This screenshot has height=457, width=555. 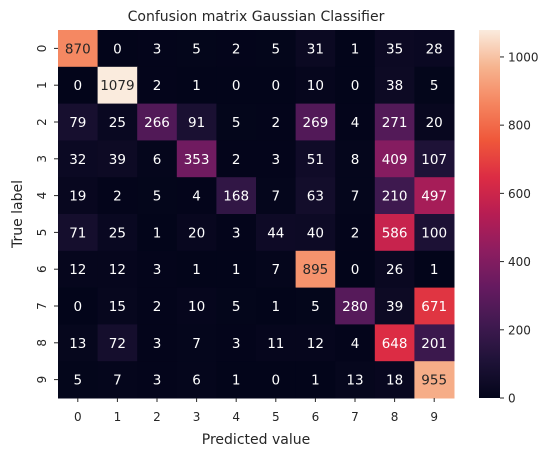 I want to click on cell-value-label: 955, so click(x=434, y=381).